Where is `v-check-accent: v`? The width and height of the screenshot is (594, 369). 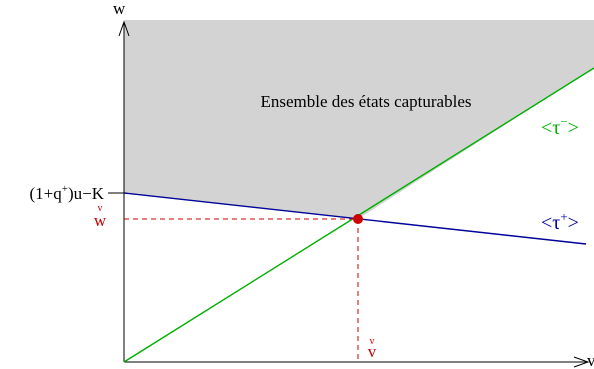 v-check-accent: v is located at coordinates (372, 341).